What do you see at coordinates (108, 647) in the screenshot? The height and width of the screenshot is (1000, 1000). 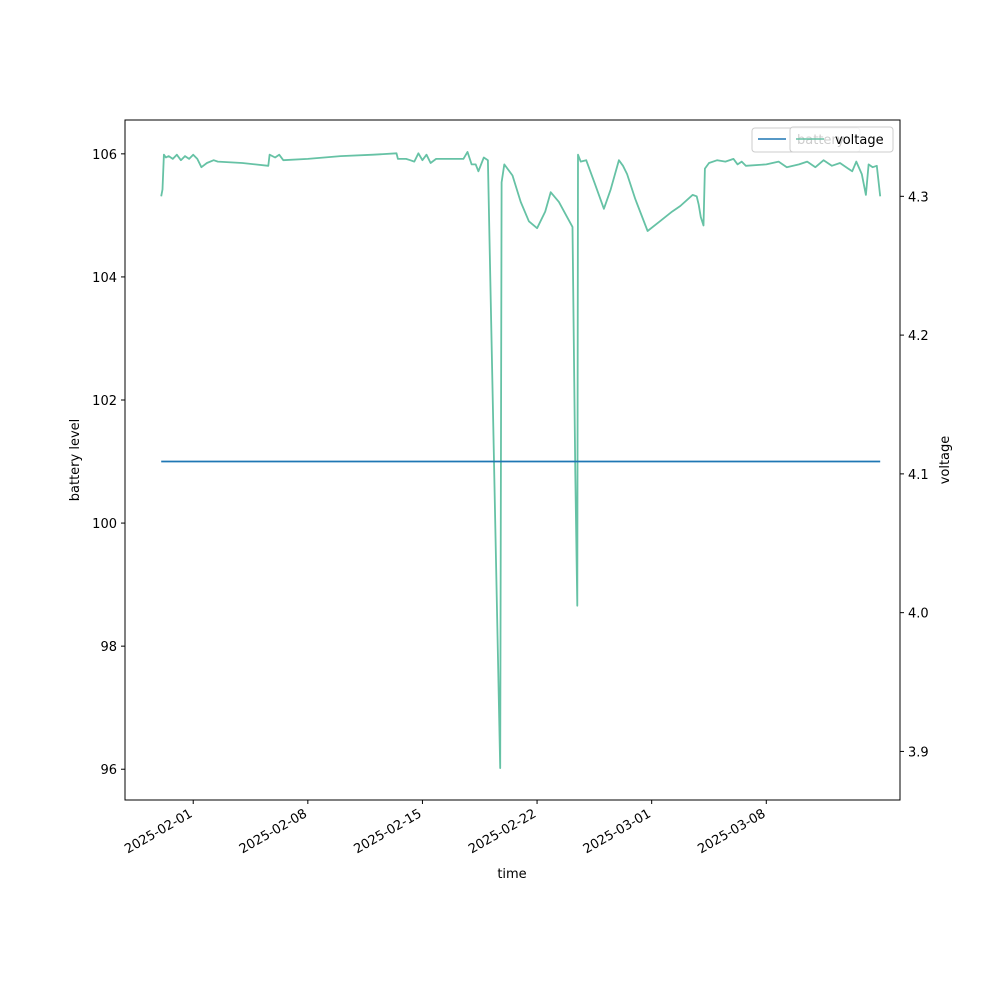 I see `y-left-tick-label: 98` at bounding box center [108, 647].